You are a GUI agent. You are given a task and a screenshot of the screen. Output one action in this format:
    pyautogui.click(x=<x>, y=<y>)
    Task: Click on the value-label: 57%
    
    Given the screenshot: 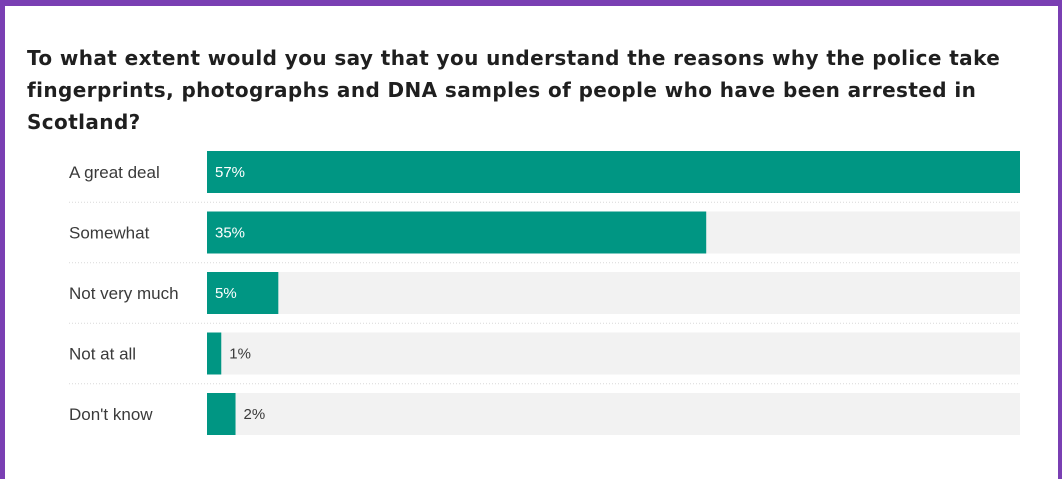 What is the action you would take?
    pyautogui.click(x=230, y=172)
    